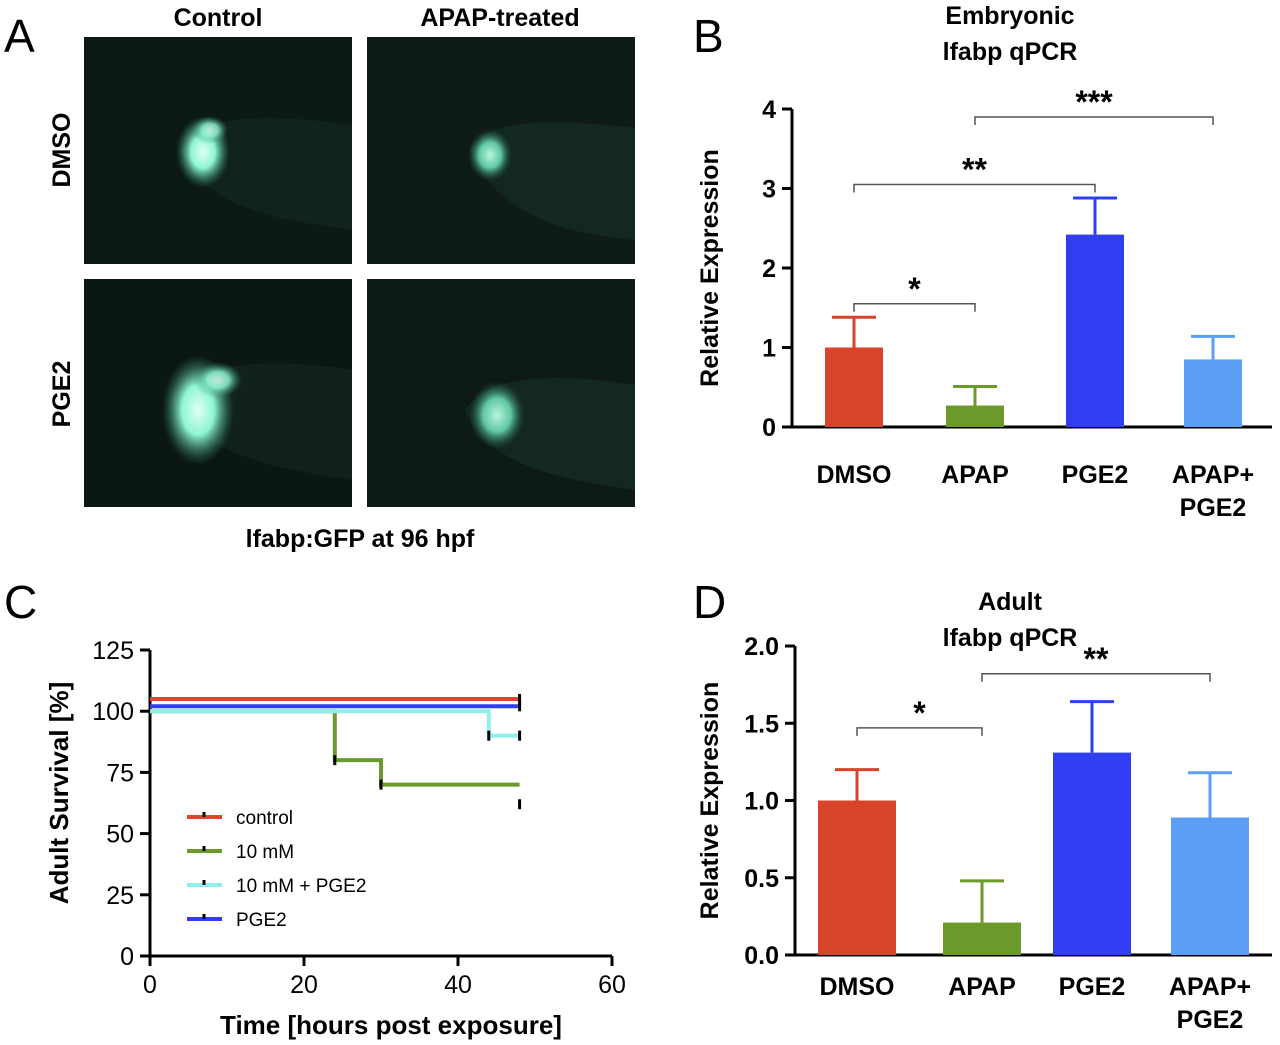 The image size is (1280, 1045). Describe the element at coordinates (458, 985) in the screenshot. I see `x-tick-label: 40` at that location.